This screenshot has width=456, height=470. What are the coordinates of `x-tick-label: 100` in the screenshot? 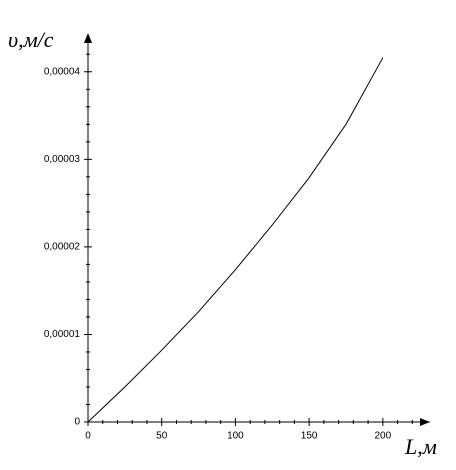 It's located at (235, 436).